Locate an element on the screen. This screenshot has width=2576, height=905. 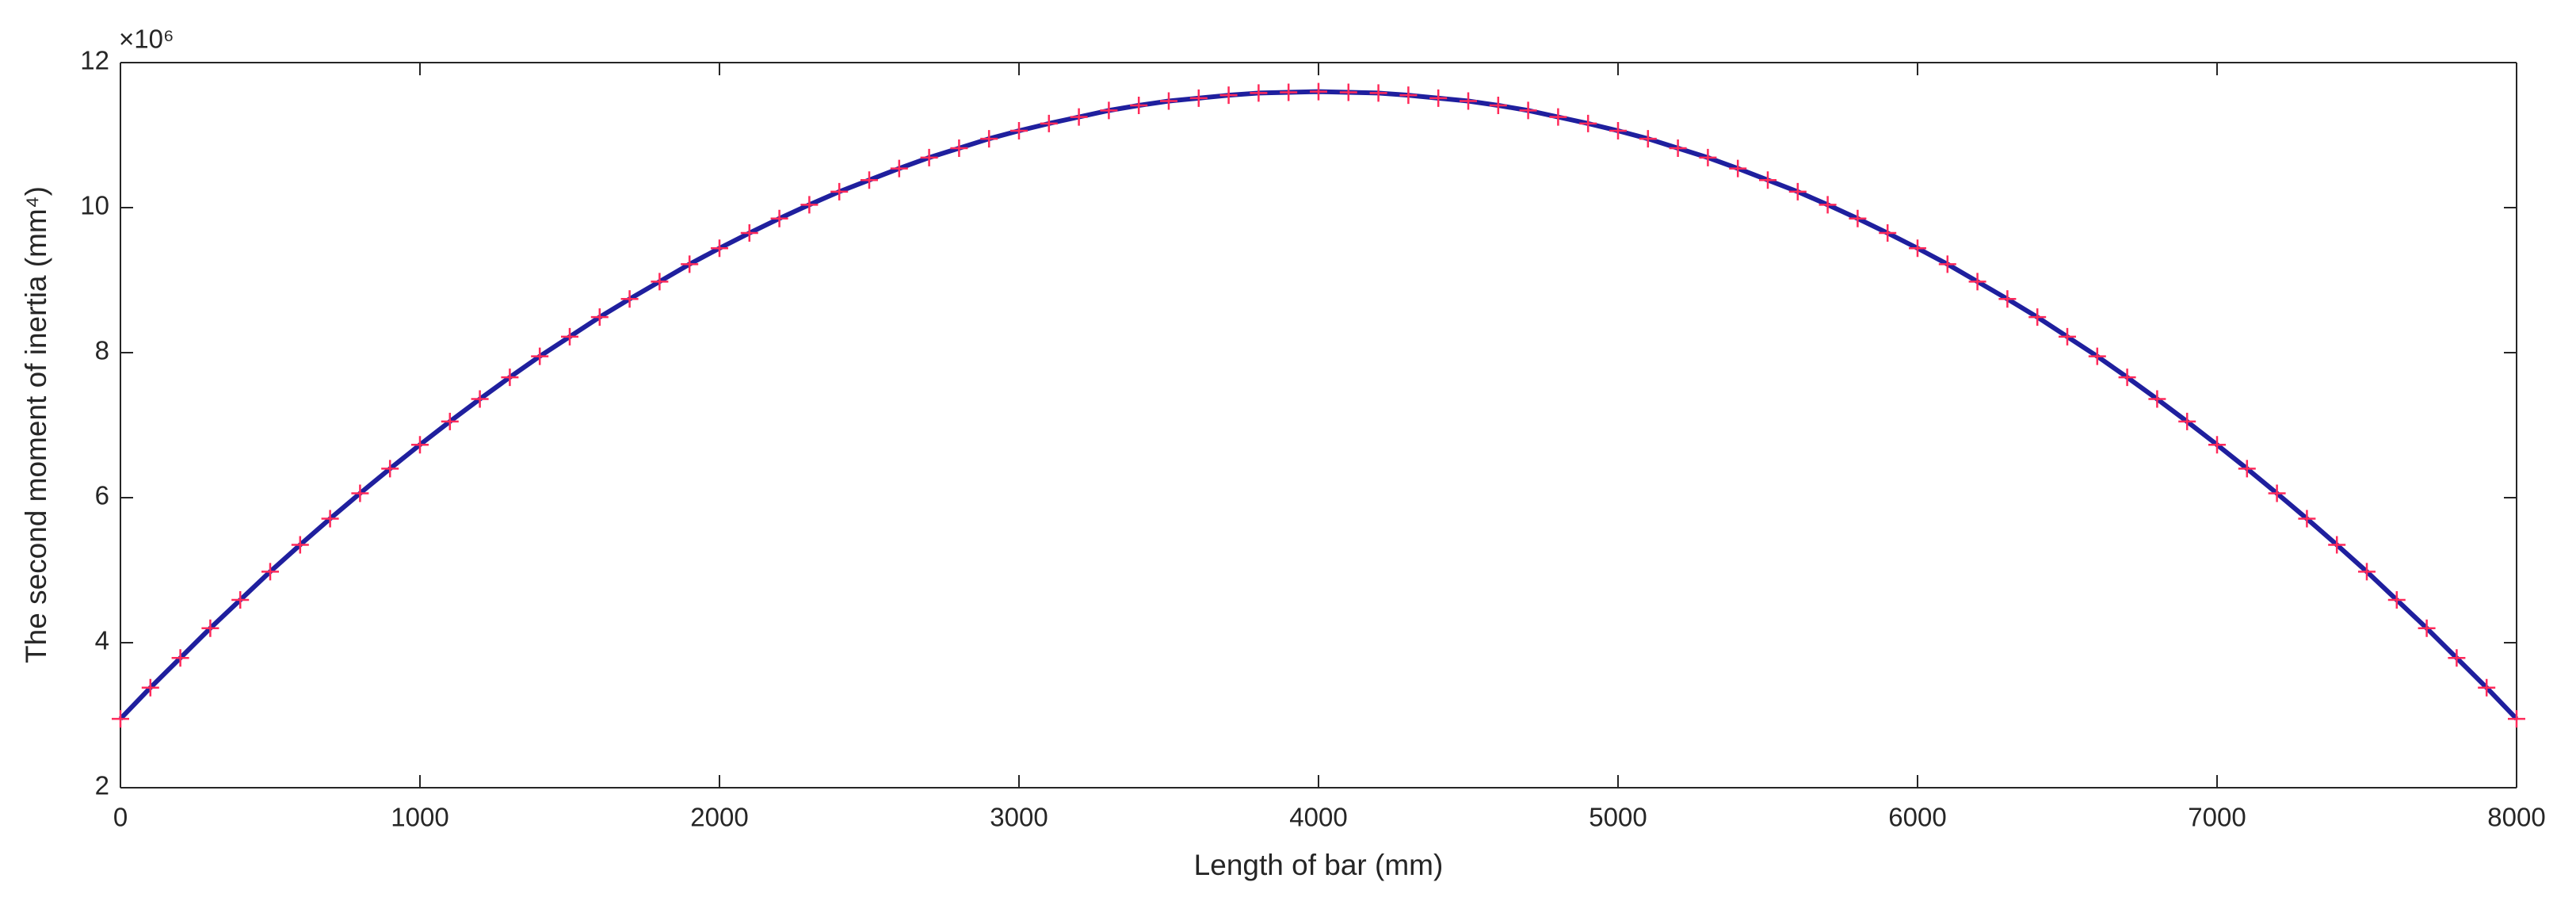
x-tick-label: 2000 is located at coordinates (719, 817).